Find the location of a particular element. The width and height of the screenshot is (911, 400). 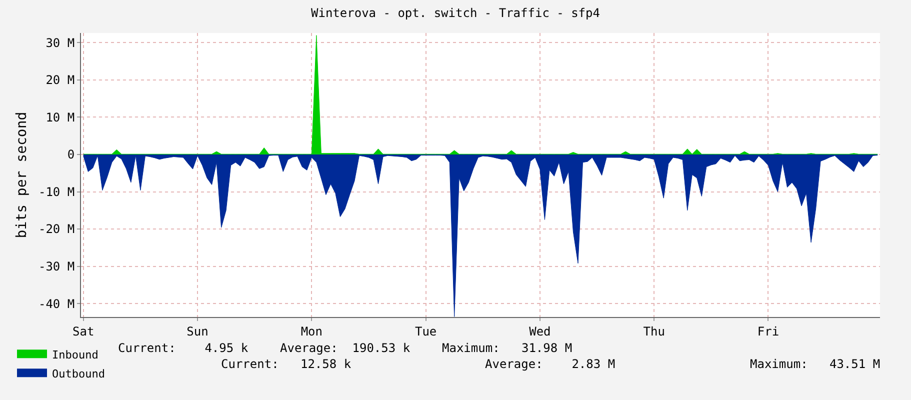

y-tick-label: 20 M is located at coordinates (60, 80).